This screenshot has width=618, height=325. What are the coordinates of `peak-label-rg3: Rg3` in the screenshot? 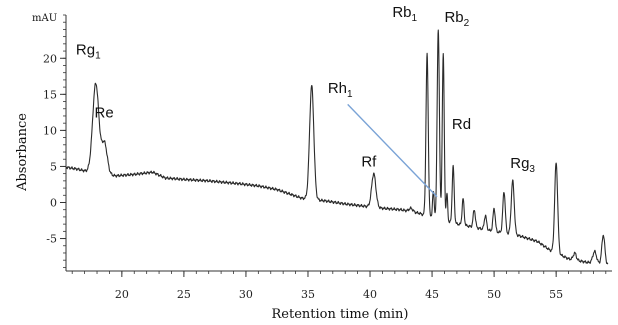 It's located at (522, 165).